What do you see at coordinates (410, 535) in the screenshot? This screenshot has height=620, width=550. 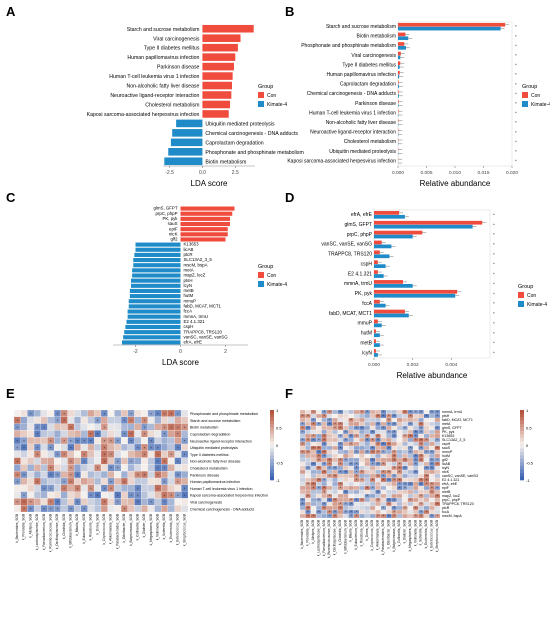 I see `heatmap-column-label: k_Megasphaera_SGB` at bounding box center [410, 535].